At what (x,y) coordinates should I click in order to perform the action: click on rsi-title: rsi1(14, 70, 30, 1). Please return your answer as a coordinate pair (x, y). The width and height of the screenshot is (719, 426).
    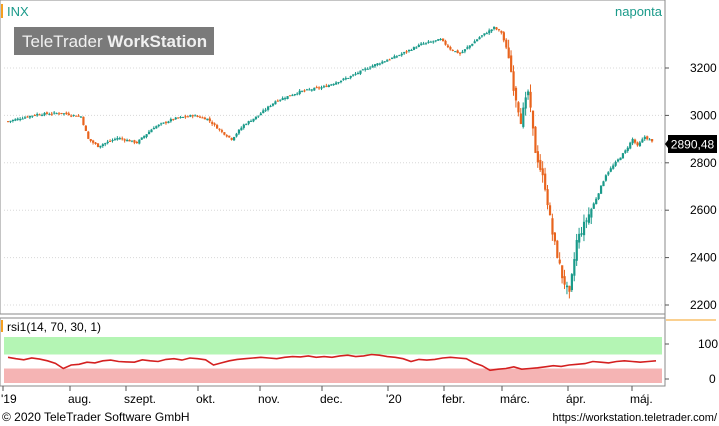
    Looking at the image, I should click on (54, 327).